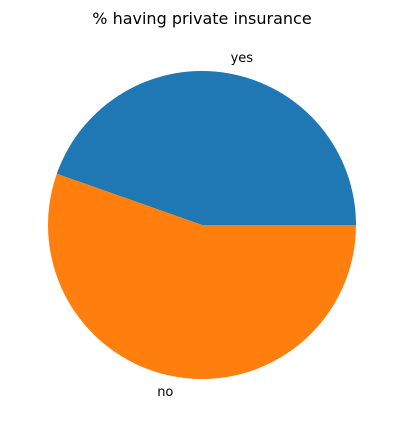 The height and width of the screenshot is (431, 404). Describe the element at coordinates (201, 18) in the screenshot. I see `chart-title: % having private insurance` at that location.